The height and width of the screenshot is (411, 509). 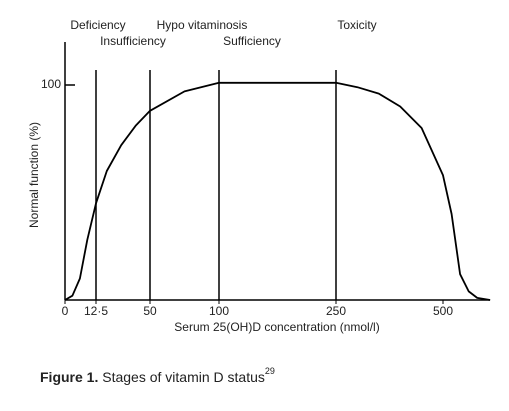 I want to click on stage-label: Toxicity, so click(x=356, y=25).